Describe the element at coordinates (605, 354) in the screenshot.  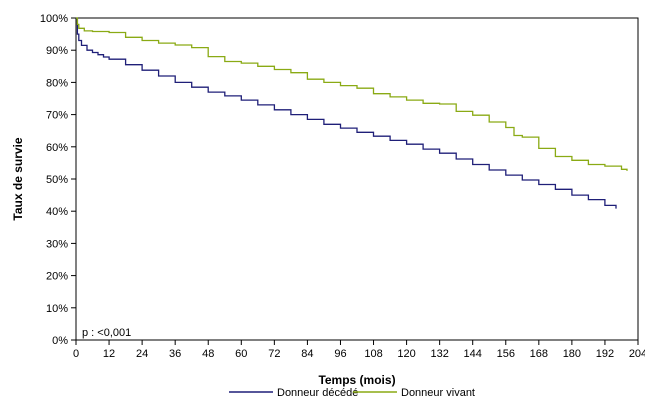
I see `x-tick-label: 192` at that location.